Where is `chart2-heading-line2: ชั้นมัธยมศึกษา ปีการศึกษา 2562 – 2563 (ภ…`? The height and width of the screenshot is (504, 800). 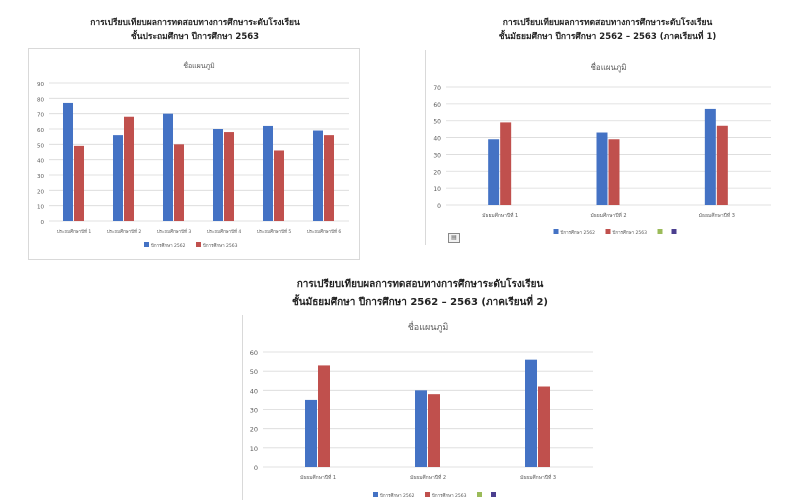
chart2-heading-line2: ชั้นมัธยมศึกษา ปีการศึกษา 2562 – 2563 (ภ… is located at coordinates (607, 37).